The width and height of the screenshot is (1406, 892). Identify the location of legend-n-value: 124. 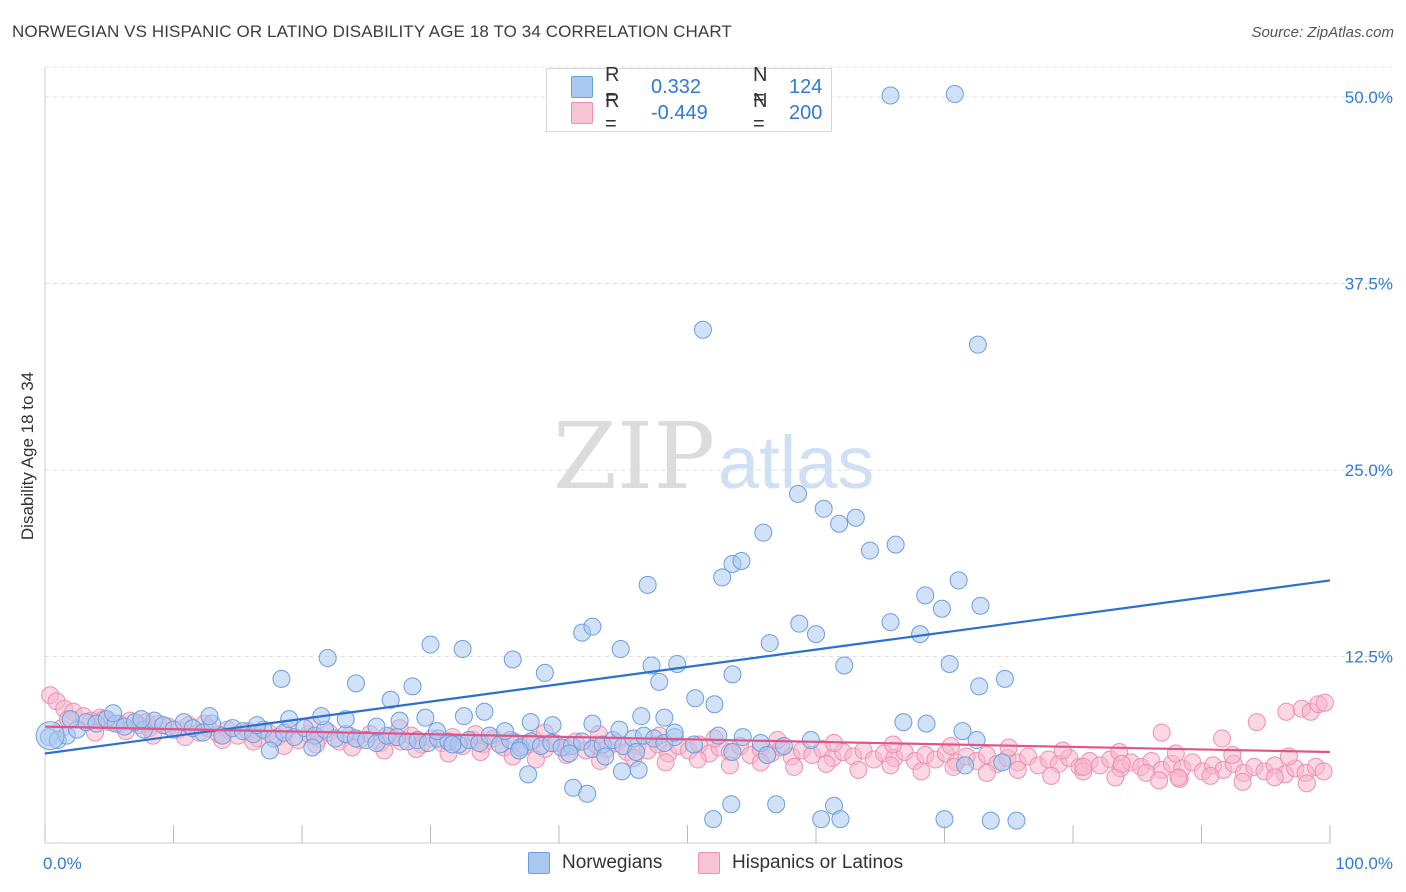
(806, 86).